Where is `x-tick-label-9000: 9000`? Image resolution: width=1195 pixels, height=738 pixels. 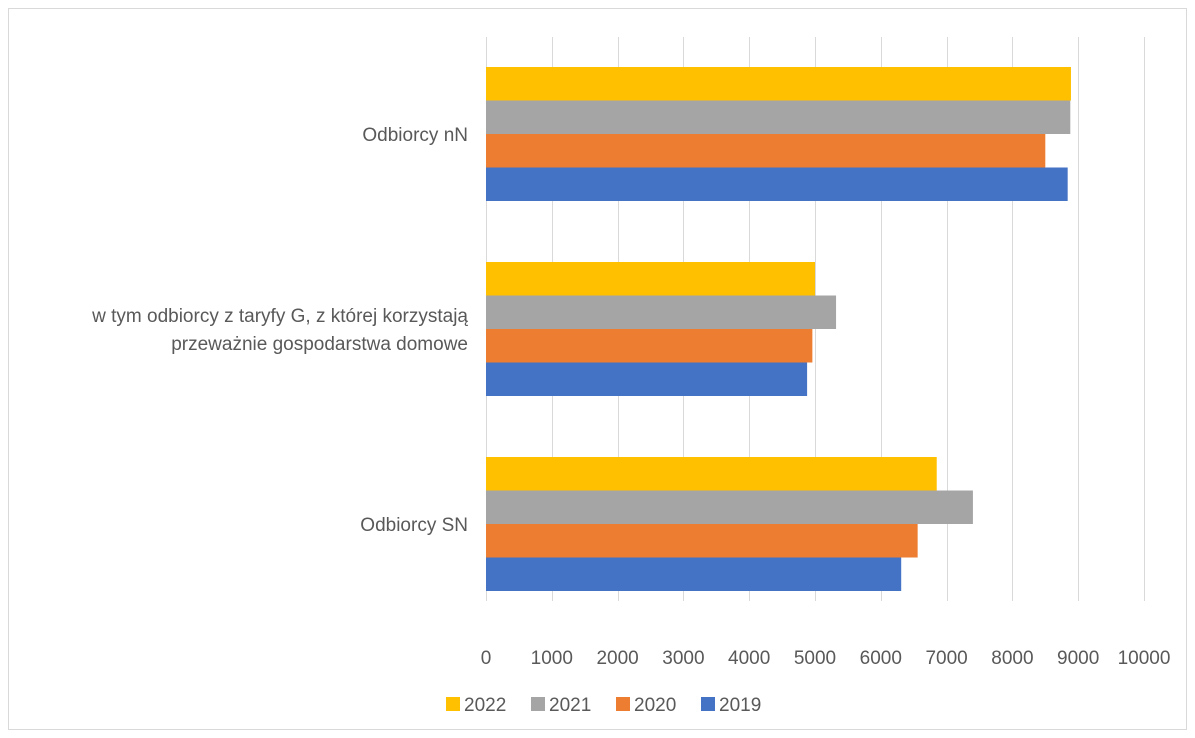
x-tick-label-9000: 9000 is located at coordinates (1078, 658).